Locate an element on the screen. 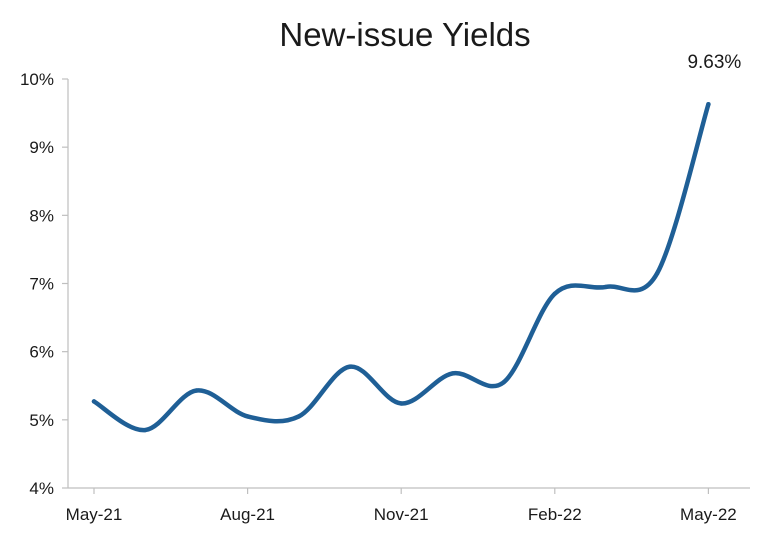 This screenshot has height=547, width=768. data-annotations: 9.63% is located at coordinates (714, 62).